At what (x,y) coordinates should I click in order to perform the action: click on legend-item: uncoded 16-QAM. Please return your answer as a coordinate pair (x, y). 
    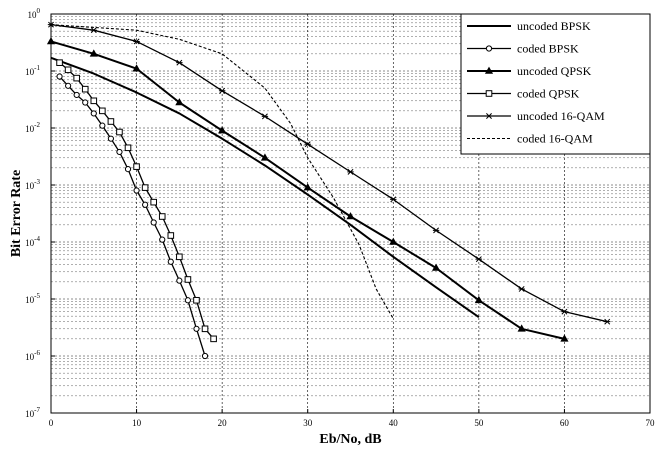
    Looking at the image, I should click on (536, 116).